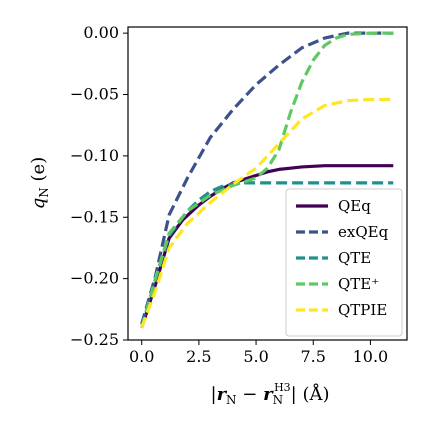  Describe the element at coordinates (358, 284) in the screenshot. I see `legend-label-qte-plus: QTE⁺` at that location.